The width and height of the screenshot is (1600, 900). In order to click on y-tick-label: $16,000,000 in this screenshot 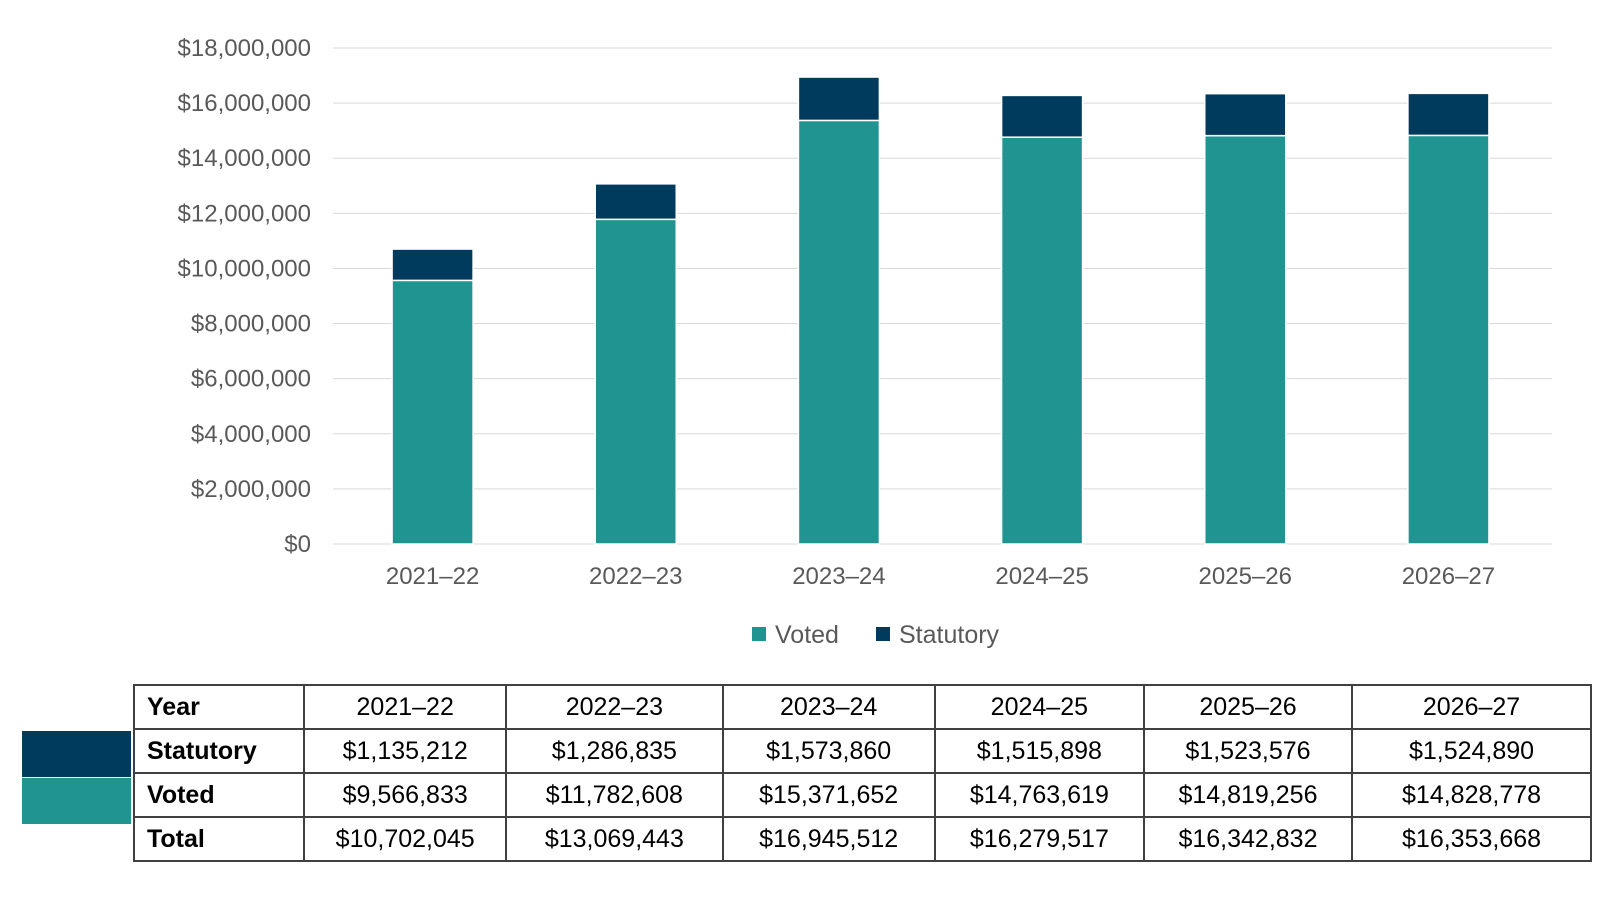, I will do `click(244, 103)`.